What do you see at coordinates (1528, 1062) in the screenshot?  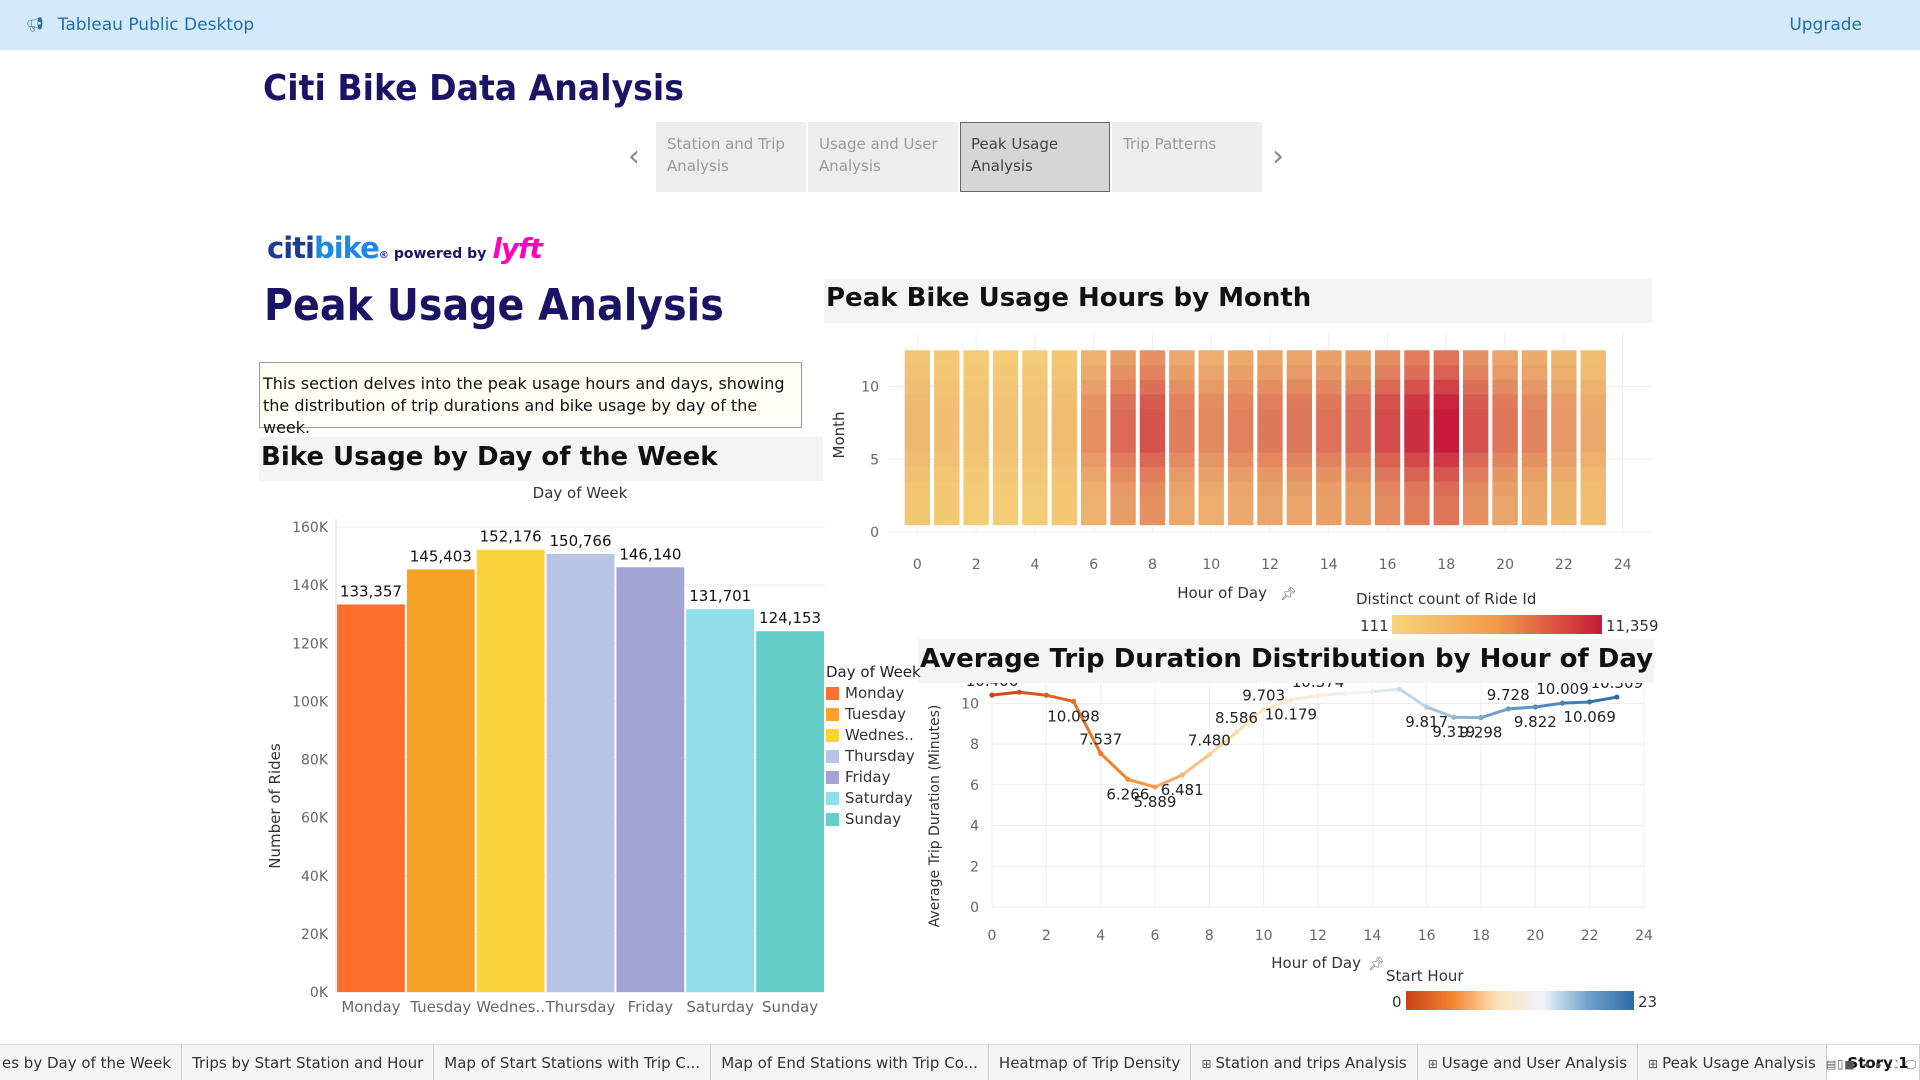 I see `sheet-tab: ⊞ Usage and User Analysis` at bounding box center [1528, 1062].